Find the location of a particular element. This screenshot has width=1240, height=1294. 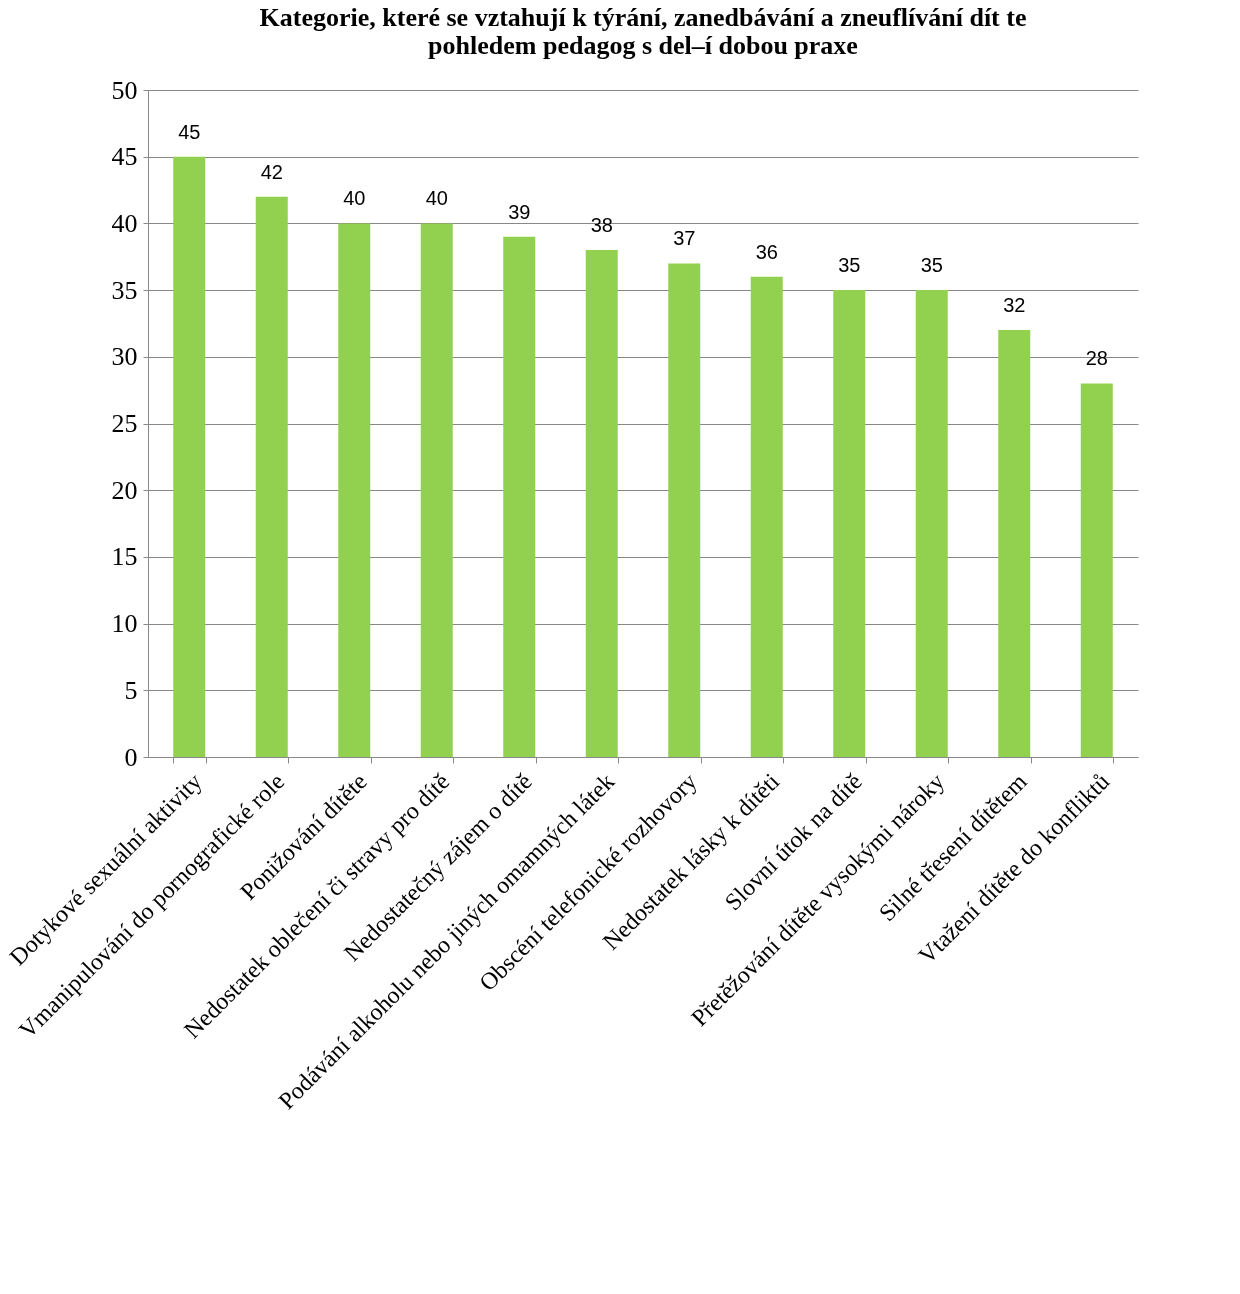

data-label: 28 is located at coordinates (1096, 358).